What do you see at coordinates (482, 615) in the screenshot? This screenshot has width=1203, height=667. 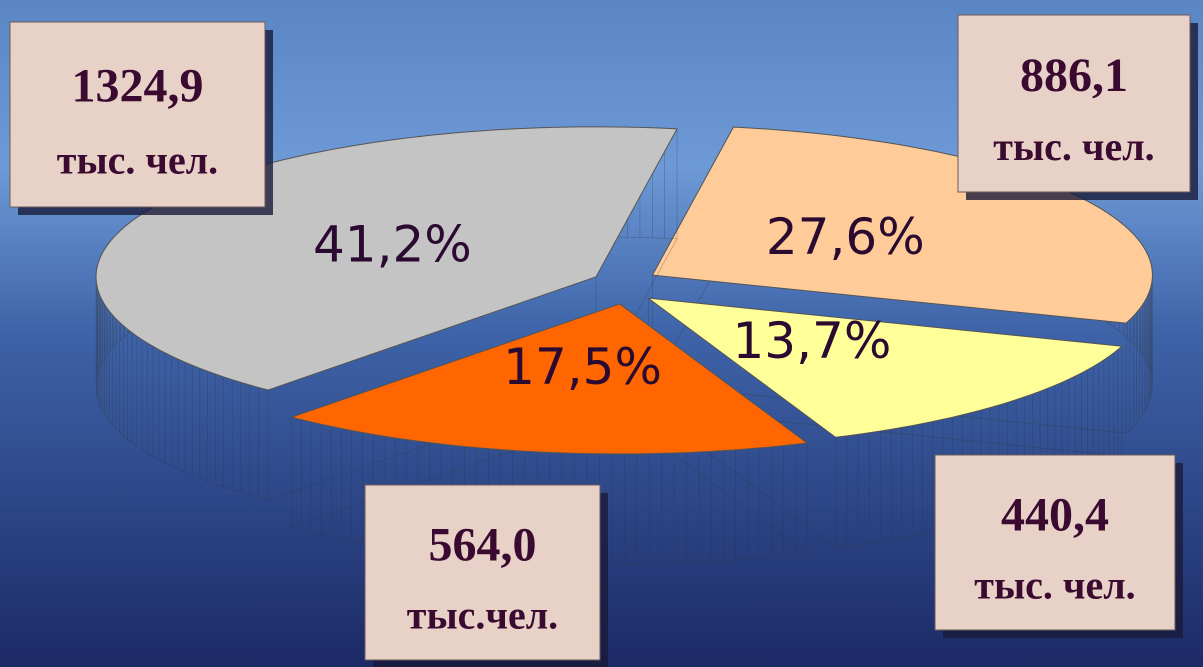 I see `callout-unit: тыс.чел.` at bounding box center [482, 615].